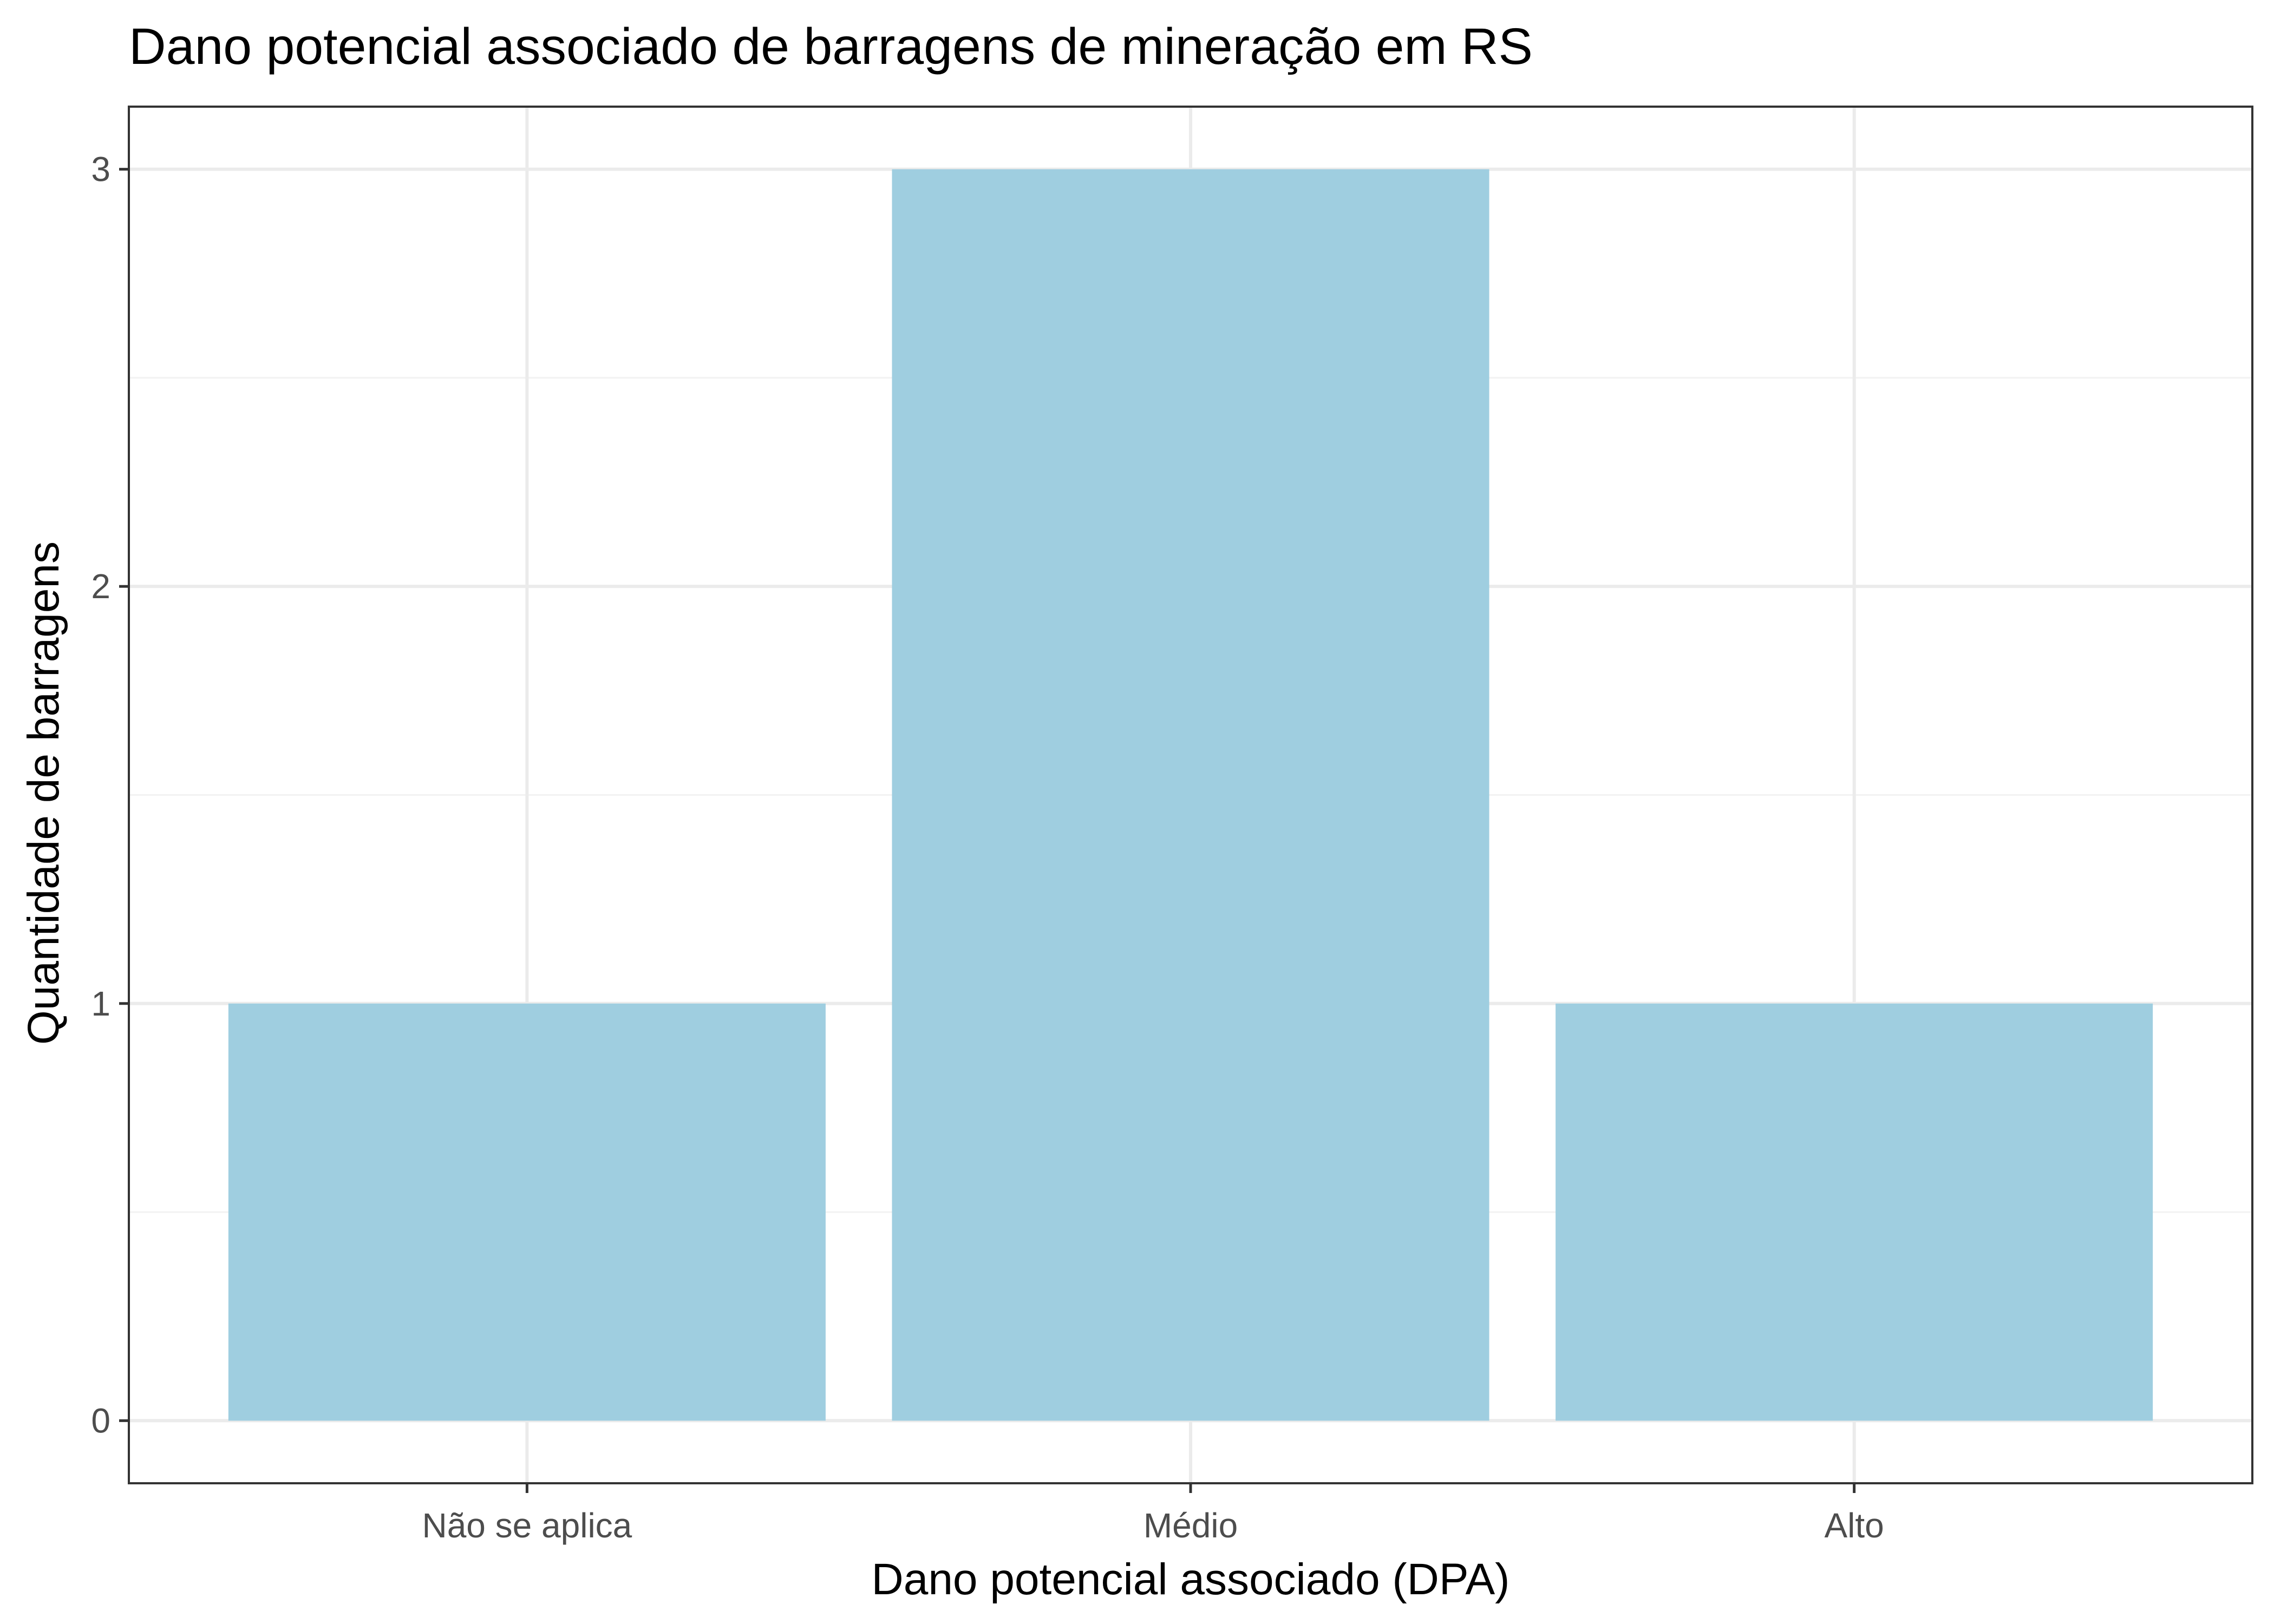 The height and width of the screenshot is (1624, 2274). I want to click on x-tick-label: Médio, so click(1190, 1526).